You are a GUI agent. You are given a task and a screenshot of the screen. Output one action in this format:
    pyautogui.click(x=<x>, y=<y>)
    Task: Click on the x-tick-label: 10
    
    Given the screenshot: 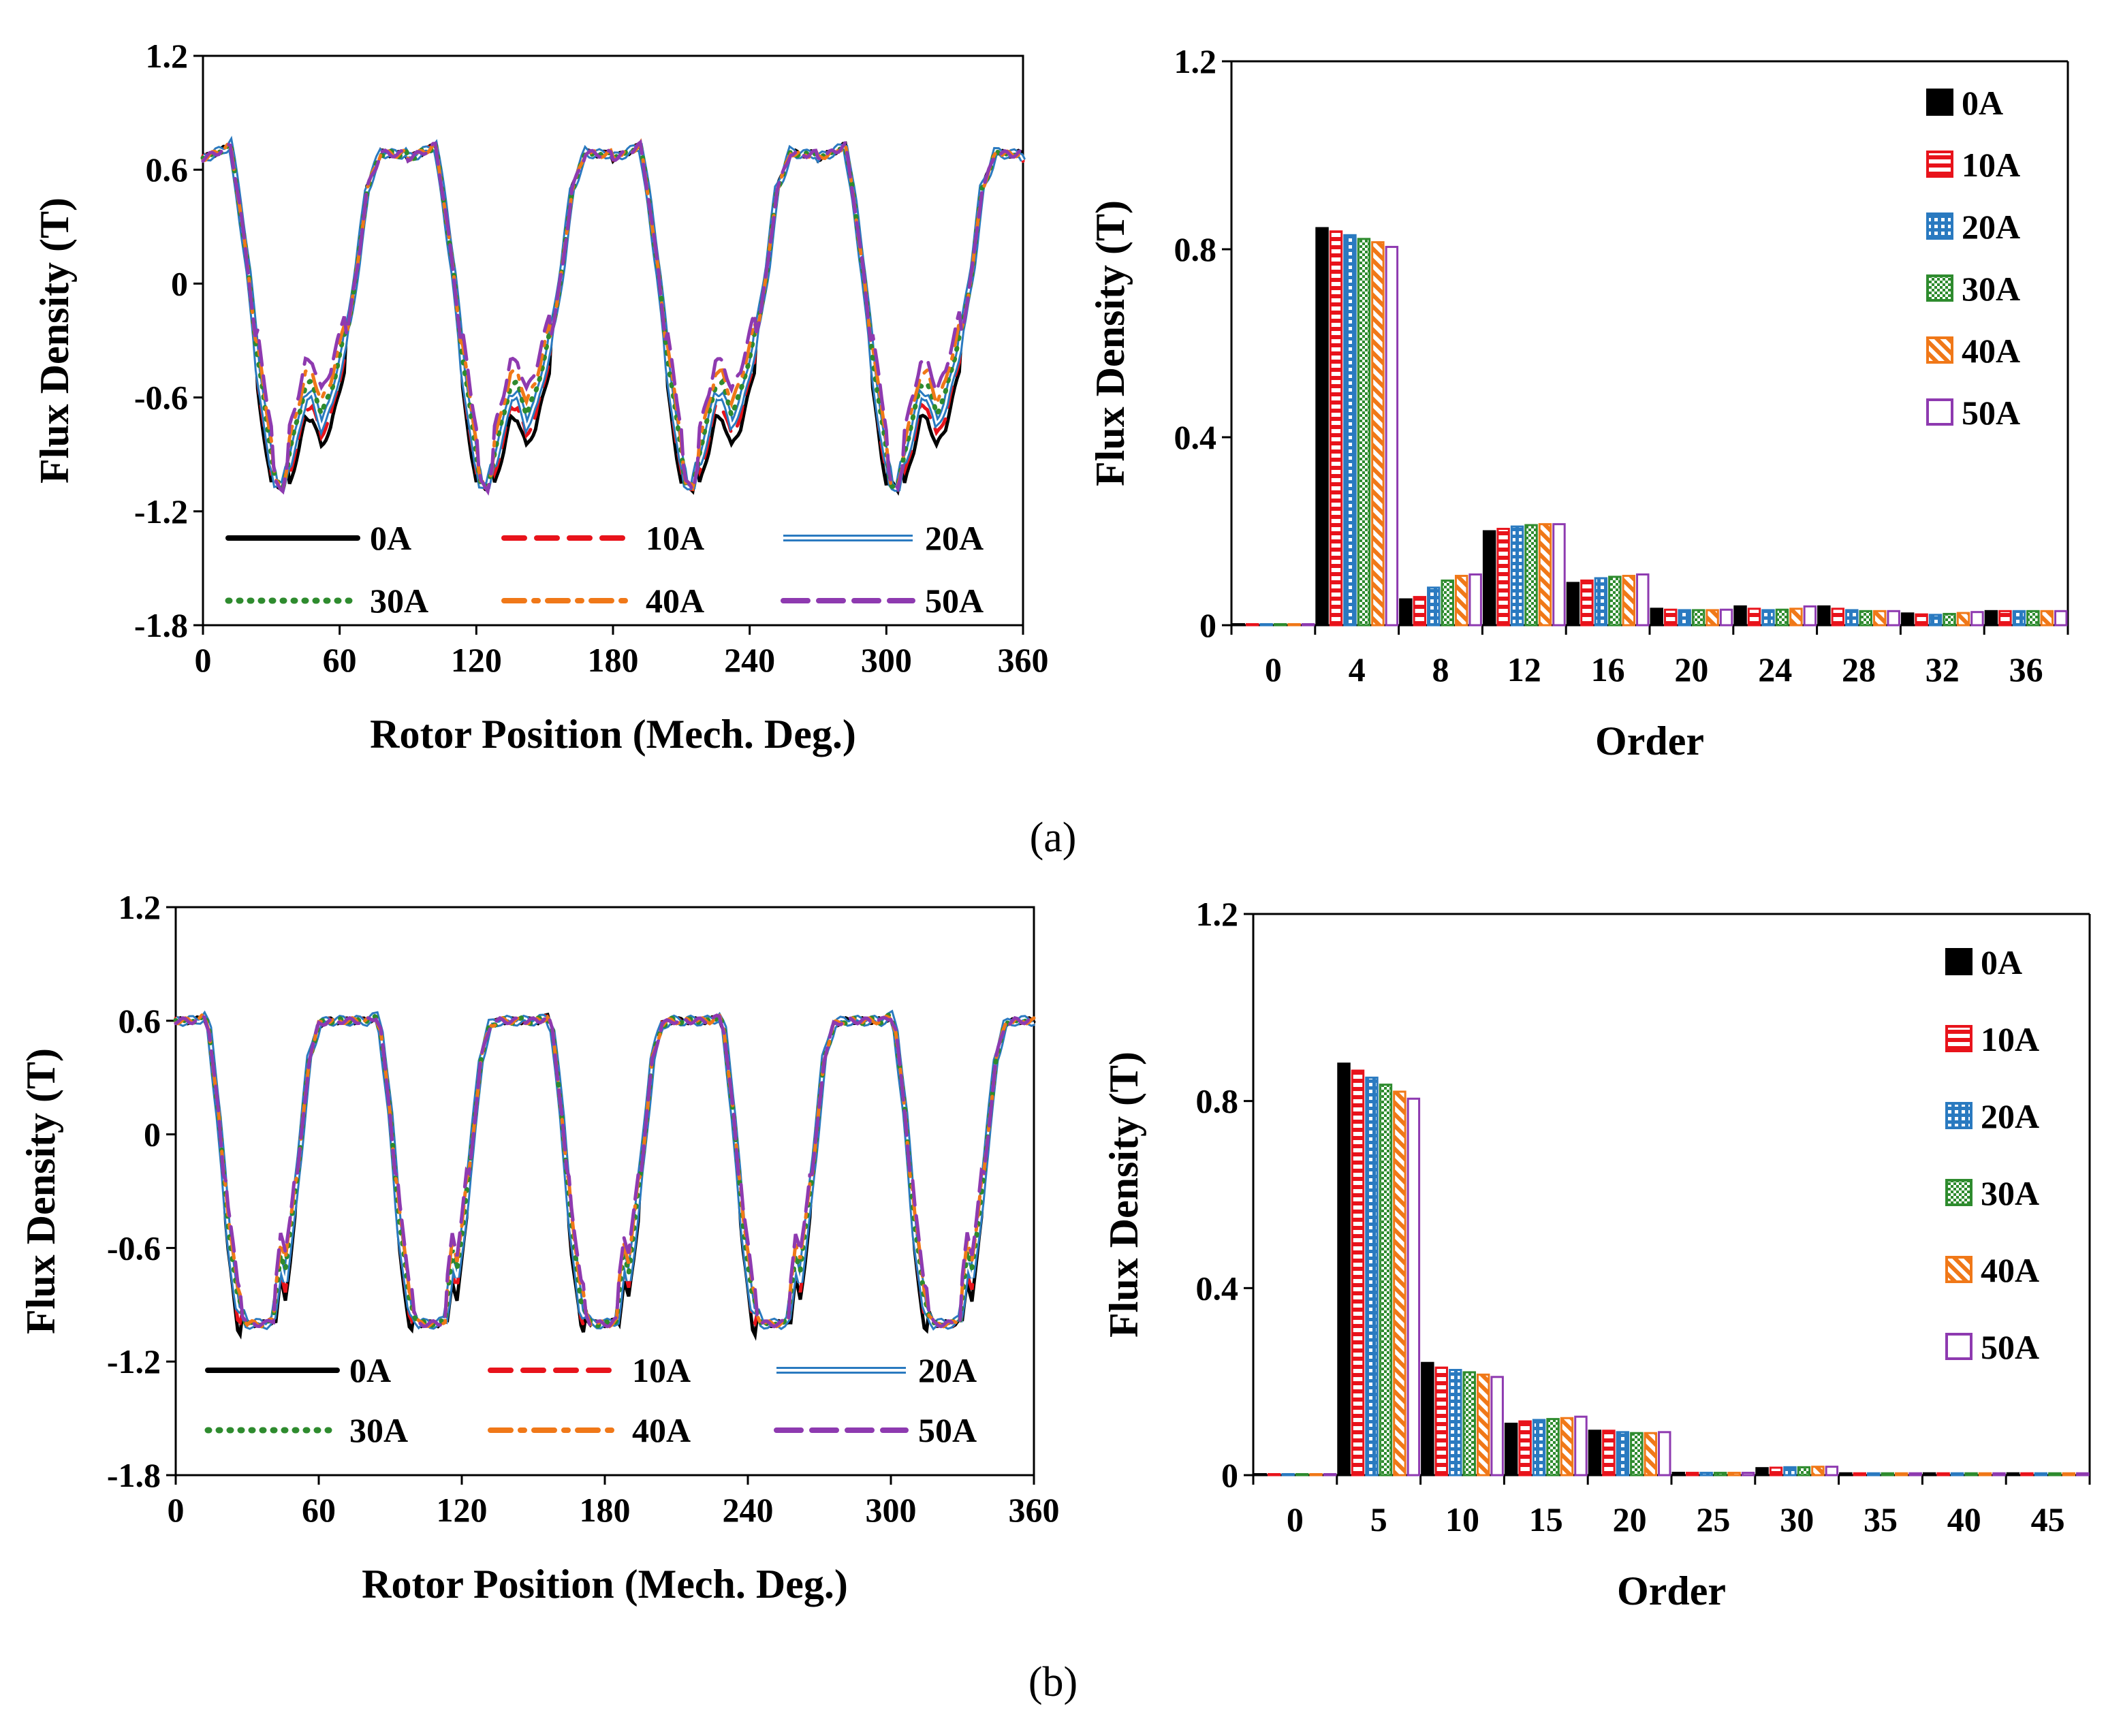 What is the action you would take?
    pyautogui.click(x=1462, y=1519)
    